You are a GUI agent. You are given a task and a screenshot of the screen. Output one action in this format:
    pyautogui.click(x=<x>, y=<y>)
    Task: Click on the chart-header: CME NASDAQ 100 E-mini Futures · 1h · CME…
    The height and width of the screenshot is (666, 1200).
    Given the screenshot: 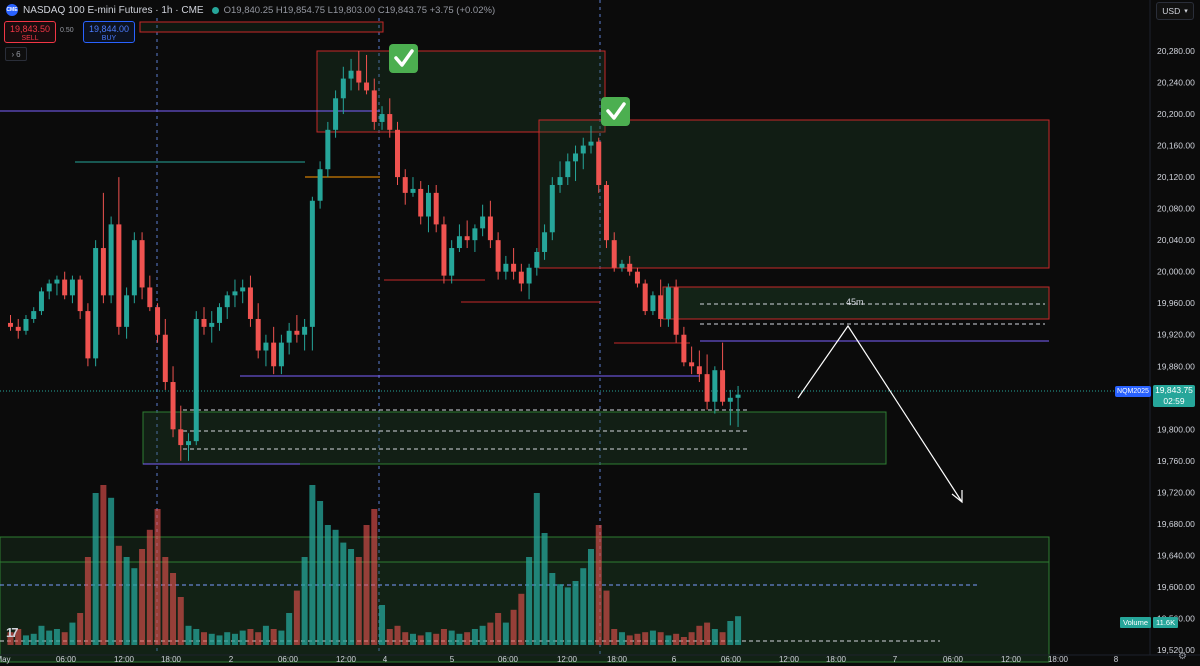 What is the action you would take?
    pyautogui.click(x=250, y=10)
    